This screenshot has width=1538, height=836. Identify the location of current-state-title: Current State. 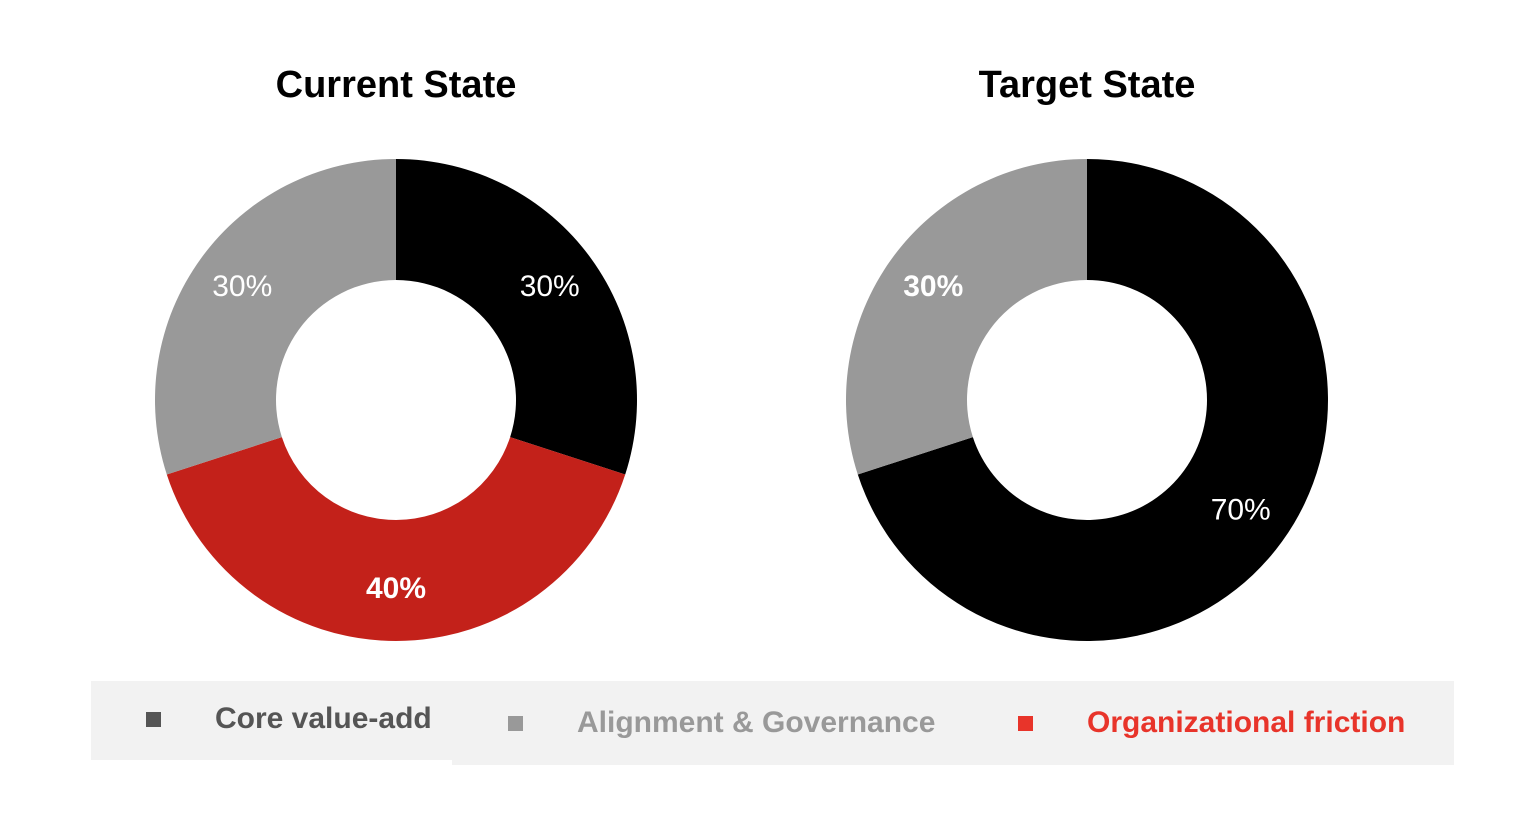
(396, 85).